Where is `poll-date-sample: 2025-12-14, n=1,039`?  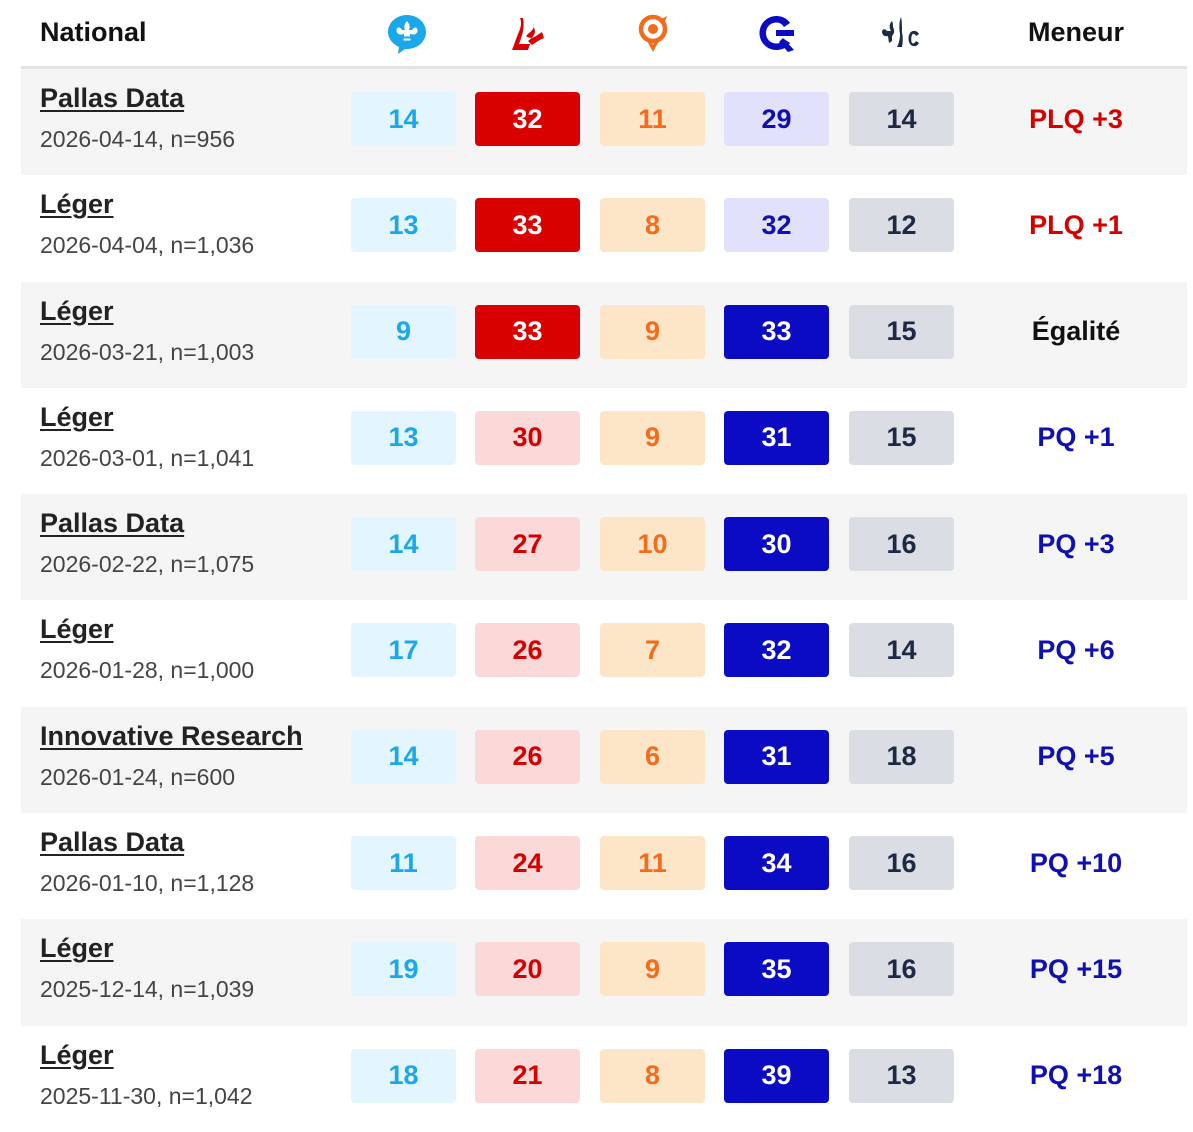 poll-date-sample: 2025-12-14, n=1,039 is located at coordinates (147, 989).